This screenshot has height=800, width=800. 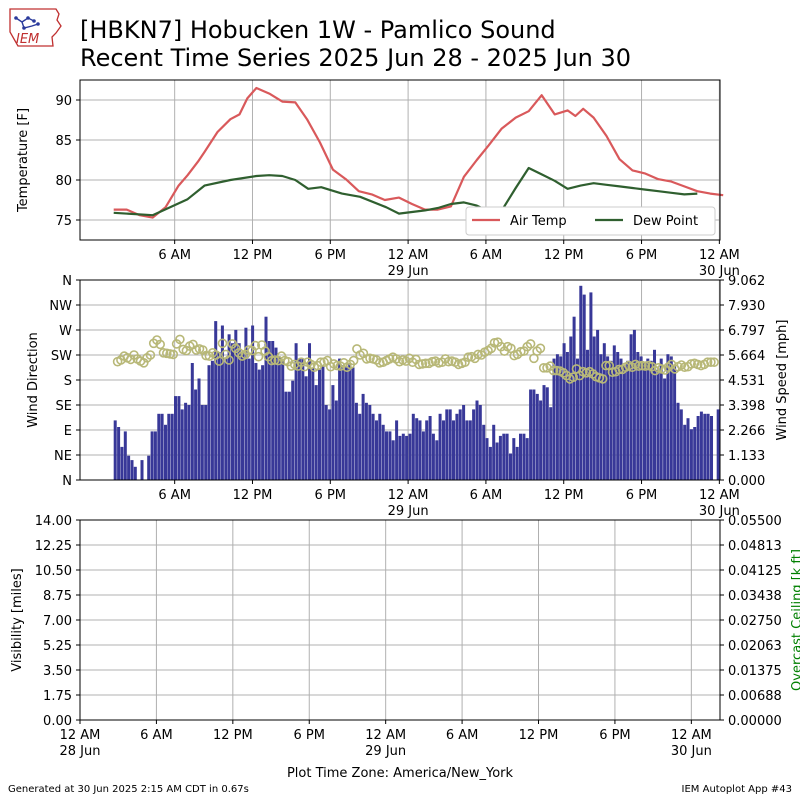 What do you see at coordinates (755, 621) in the screenshot?
I see `y2-tick-label: 0.02750` at bounding box center [755, 621].